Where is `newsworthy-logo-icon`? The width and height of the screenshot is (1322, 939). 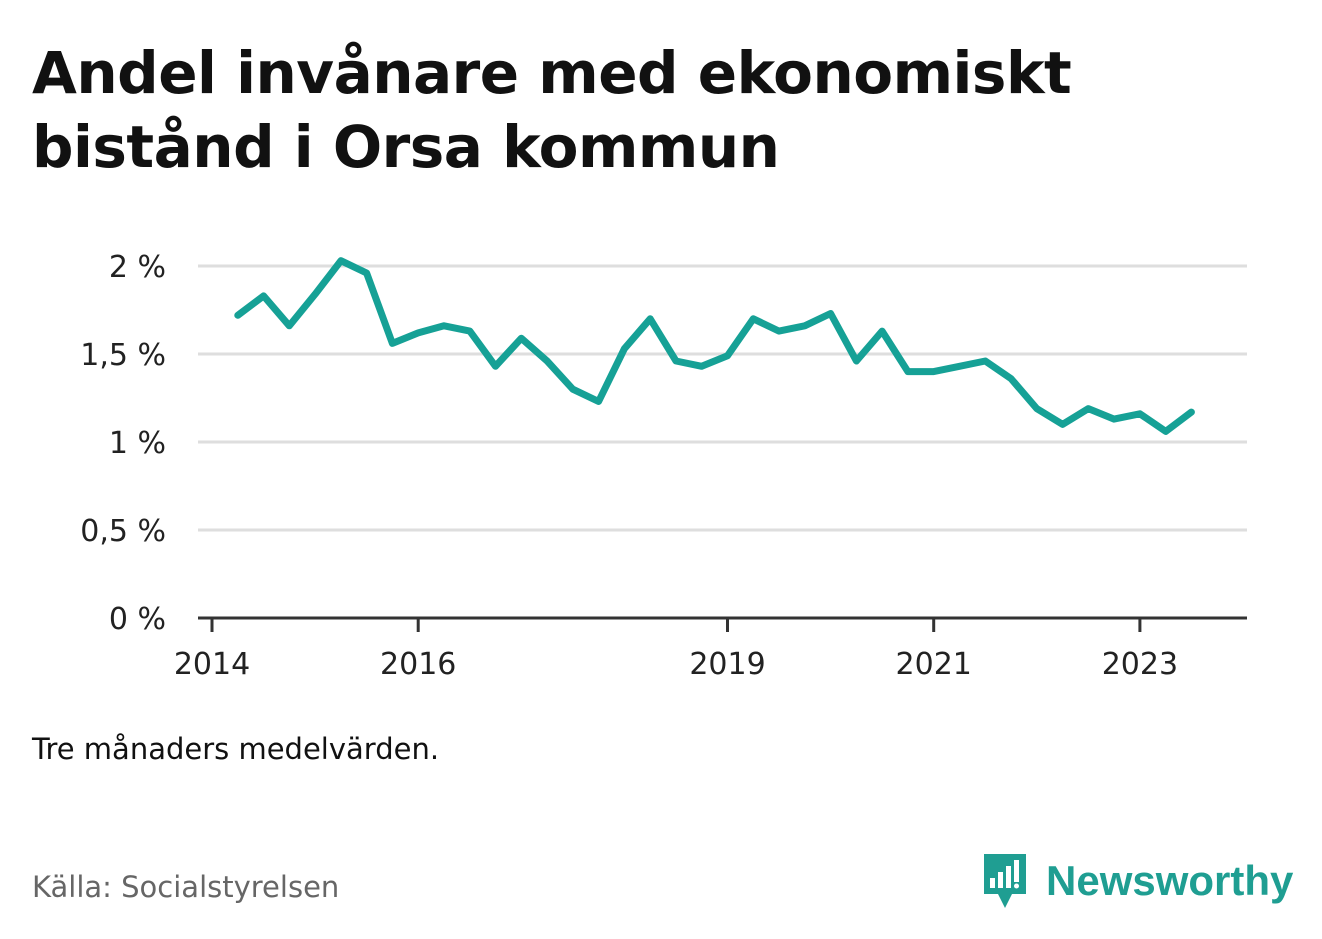 newsworthy-logo-icon is located at coordinates (1005, 881).